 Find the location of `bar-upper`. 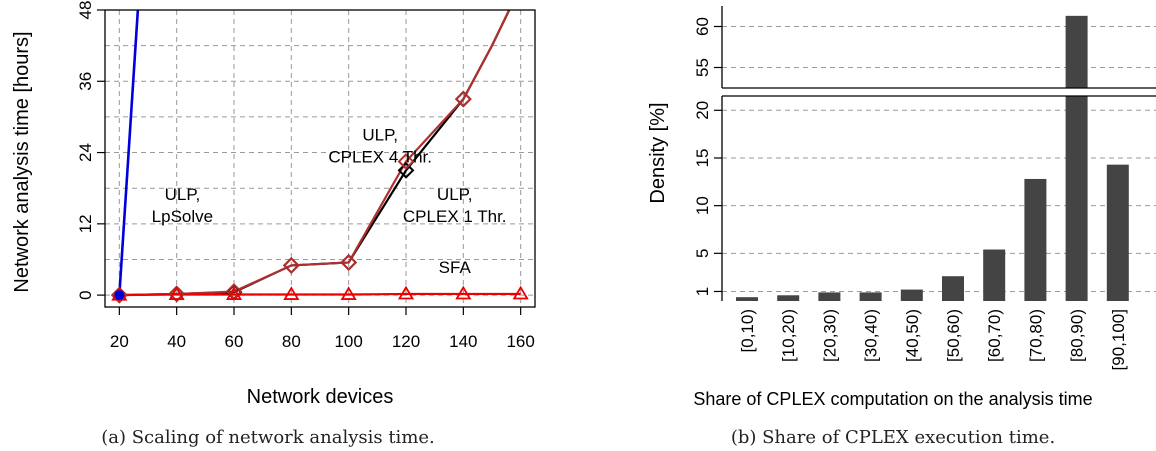

bar-upper is located at coordinates (1076, 52).